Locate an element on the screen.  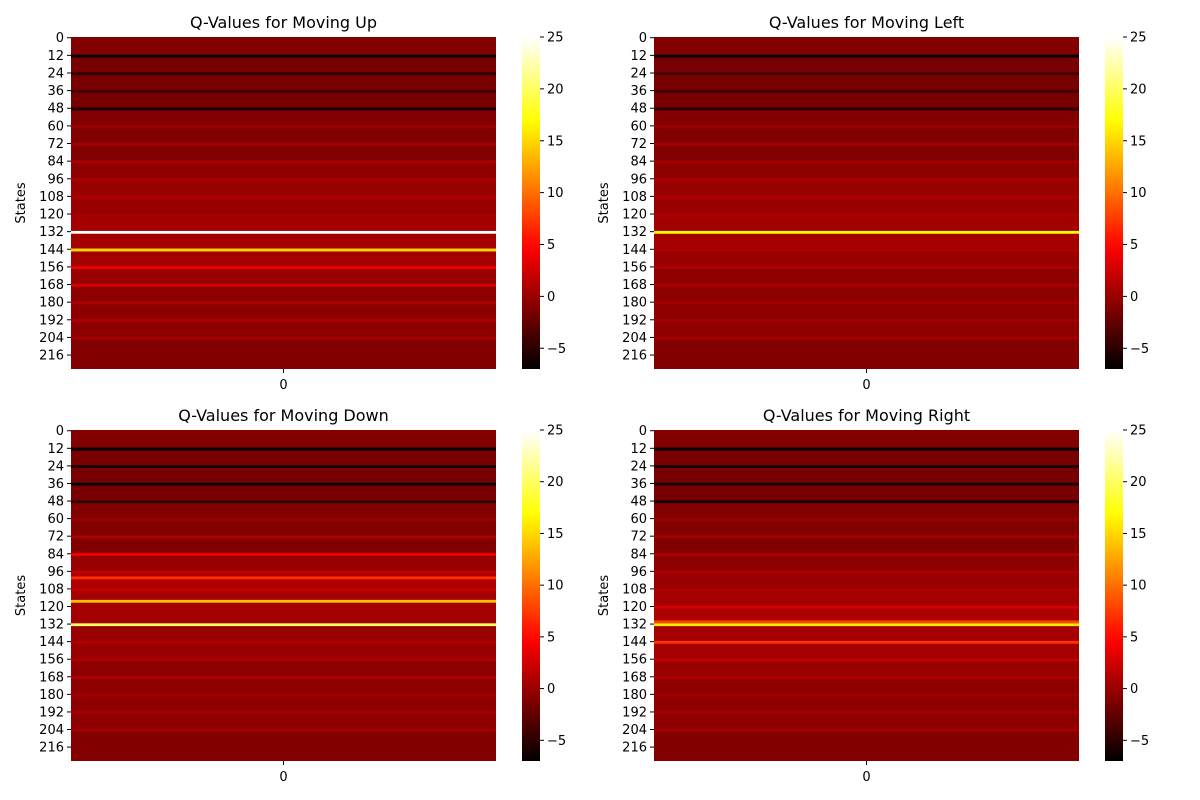
panel-title: Q-Values for Moving Left is located at coordinates (866, 22).